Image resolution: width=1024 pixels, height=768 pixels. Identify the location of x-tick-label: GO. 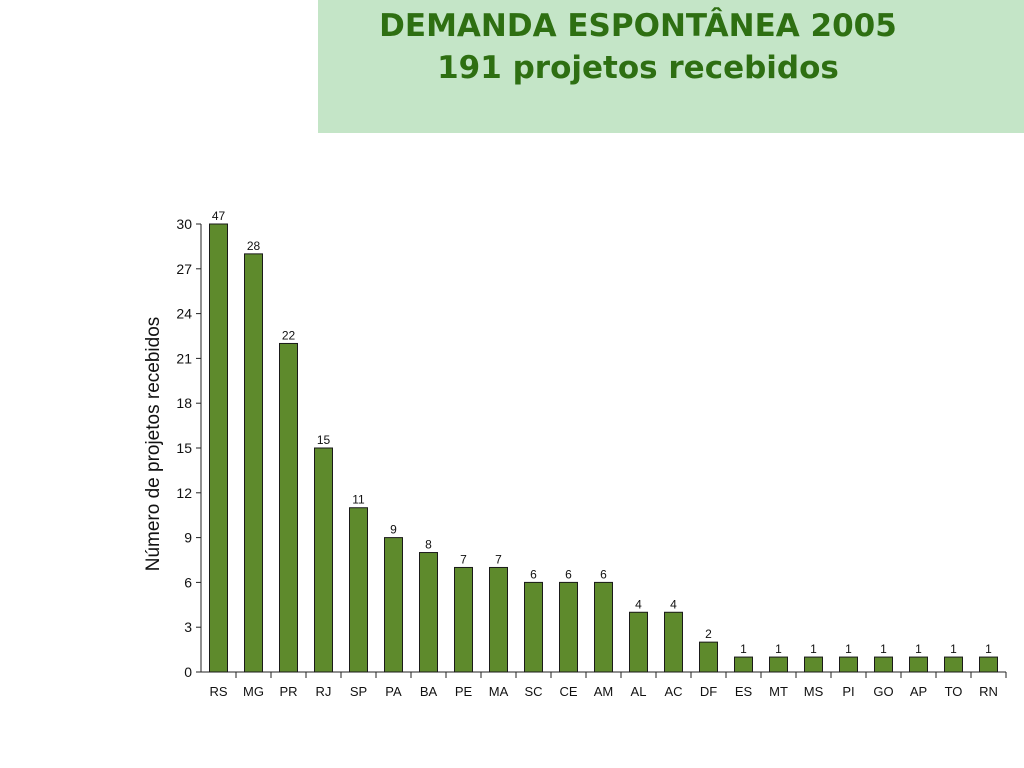
(883, 691).